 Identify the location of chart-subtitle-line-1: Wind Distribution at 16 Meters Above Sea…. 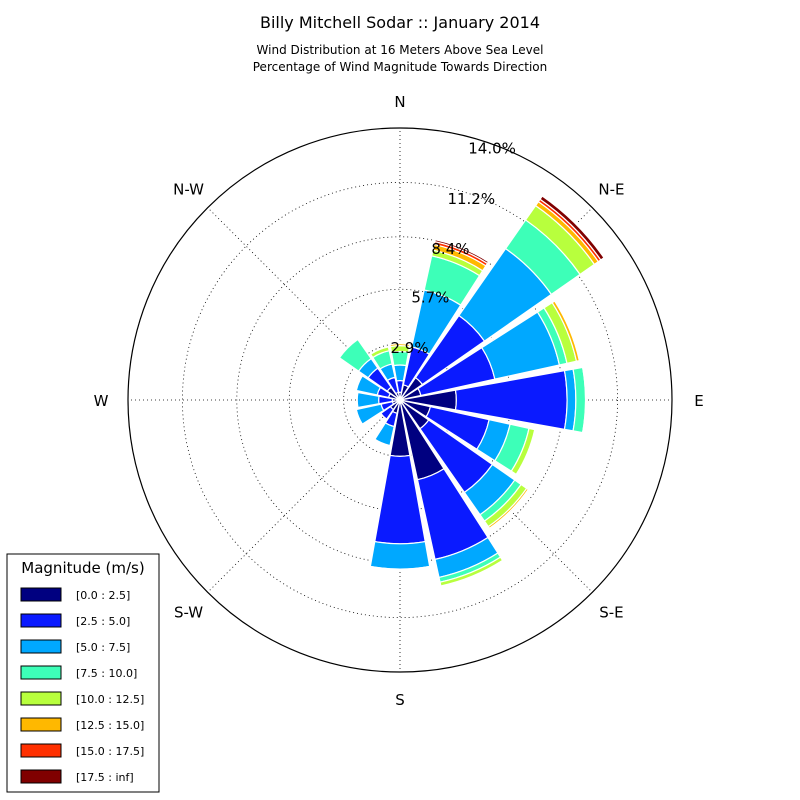
(400, 50).